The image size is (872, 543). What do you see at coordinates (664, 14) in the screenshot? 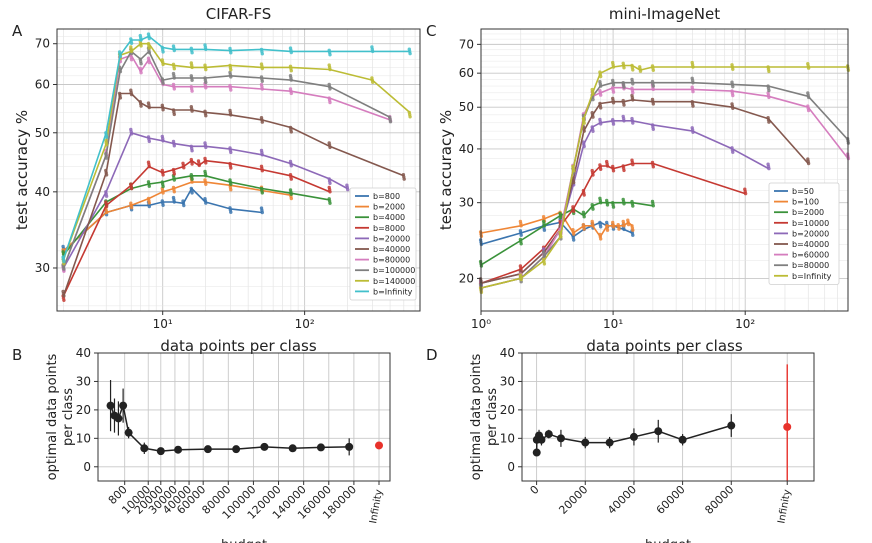
I see `panel-c-title: mini-ImageNet` at bounding box center [664, 14].